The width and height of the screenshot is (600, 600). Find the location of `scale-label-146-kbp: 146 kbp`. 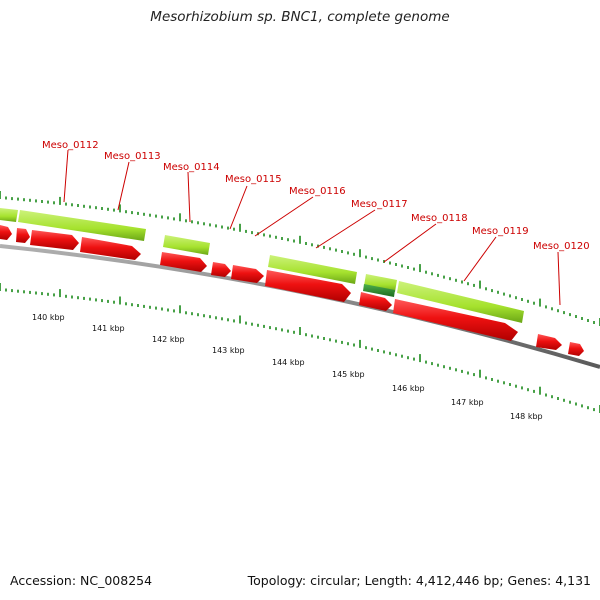

scale-label-146-kbp: 146 kbp is located at coordinates (408, 388).